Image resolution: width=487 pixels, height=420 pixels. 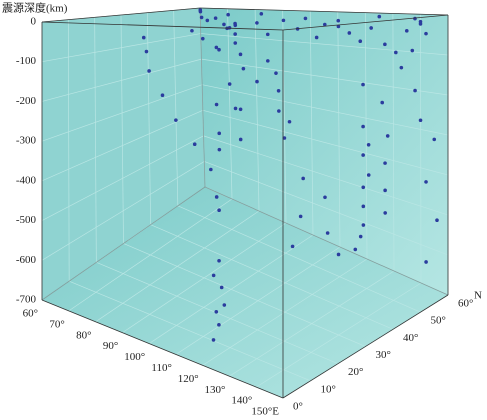 What do you see at coordinates (383, 355) in the screenshot?
I see `y-tick-label: 30°` at bounding box center [383, 355].